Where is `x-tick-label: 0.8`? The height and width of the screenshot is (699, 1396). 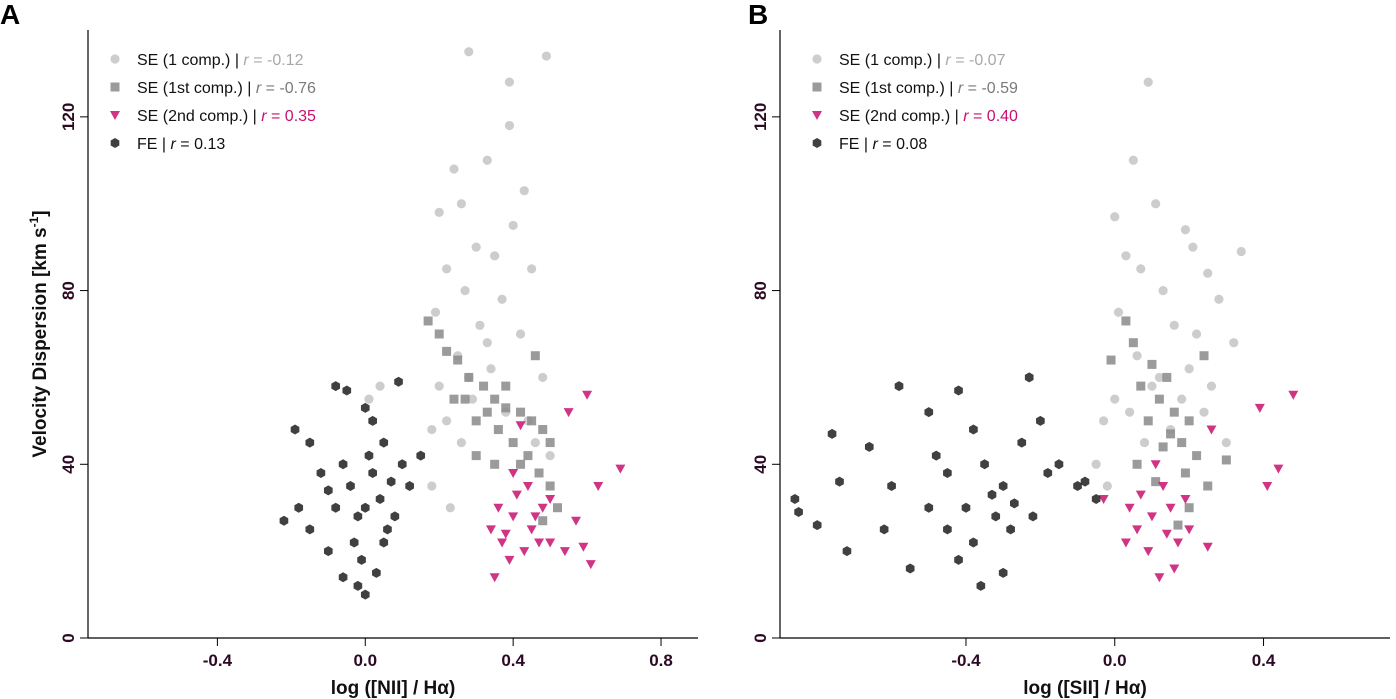
x-tick-label: 0.8 is located at coordinates (661, 660).